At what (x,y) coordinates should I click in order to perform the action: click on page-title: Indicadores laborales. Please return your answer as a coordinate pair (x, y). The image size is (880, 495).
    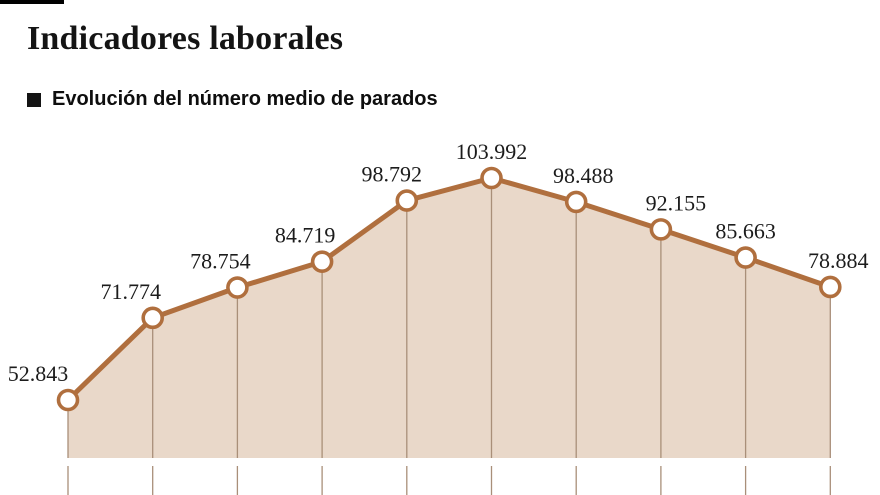
    Looking at the image, I should click on (185, 38).